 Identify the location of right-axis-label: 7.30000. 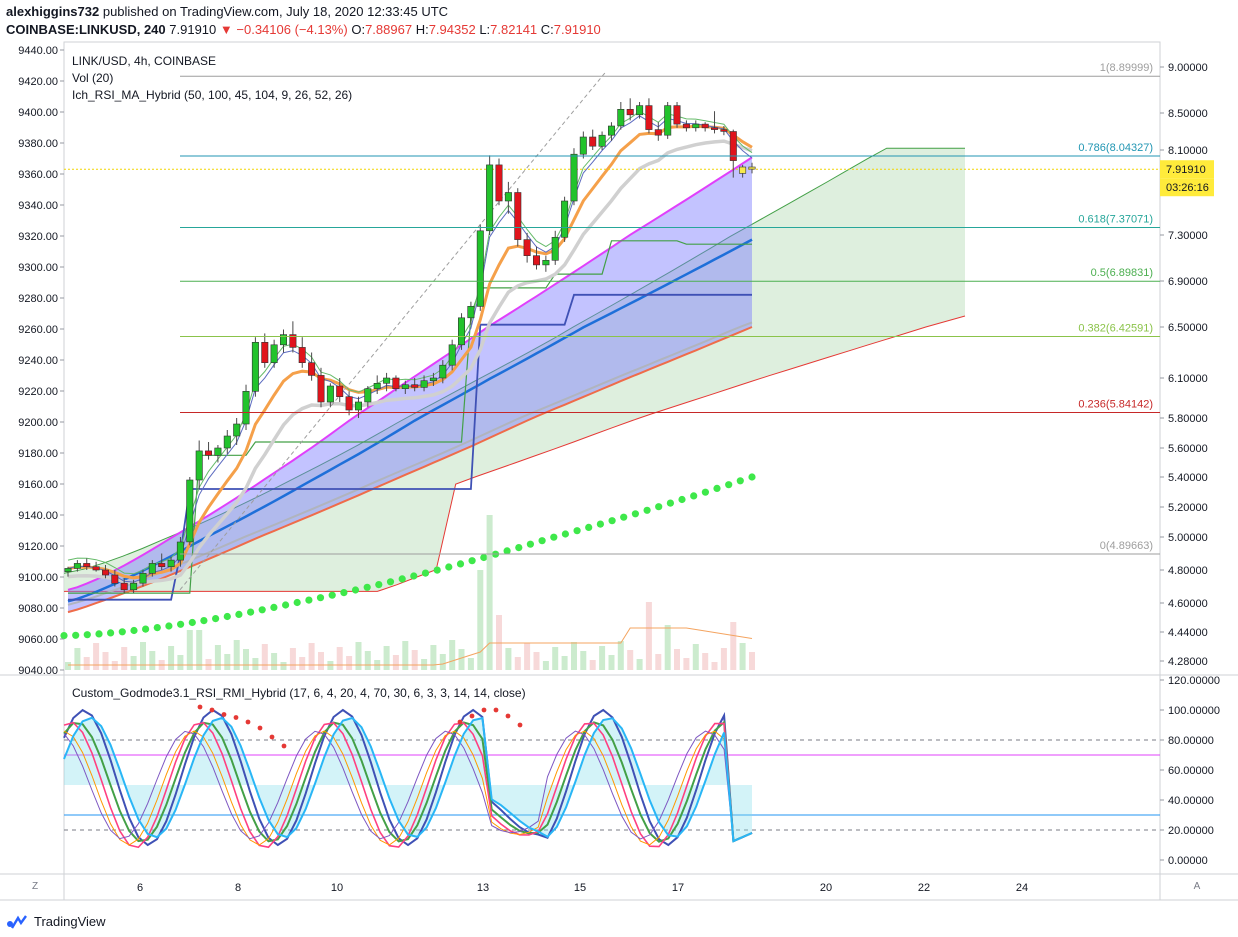
(1188, 236).